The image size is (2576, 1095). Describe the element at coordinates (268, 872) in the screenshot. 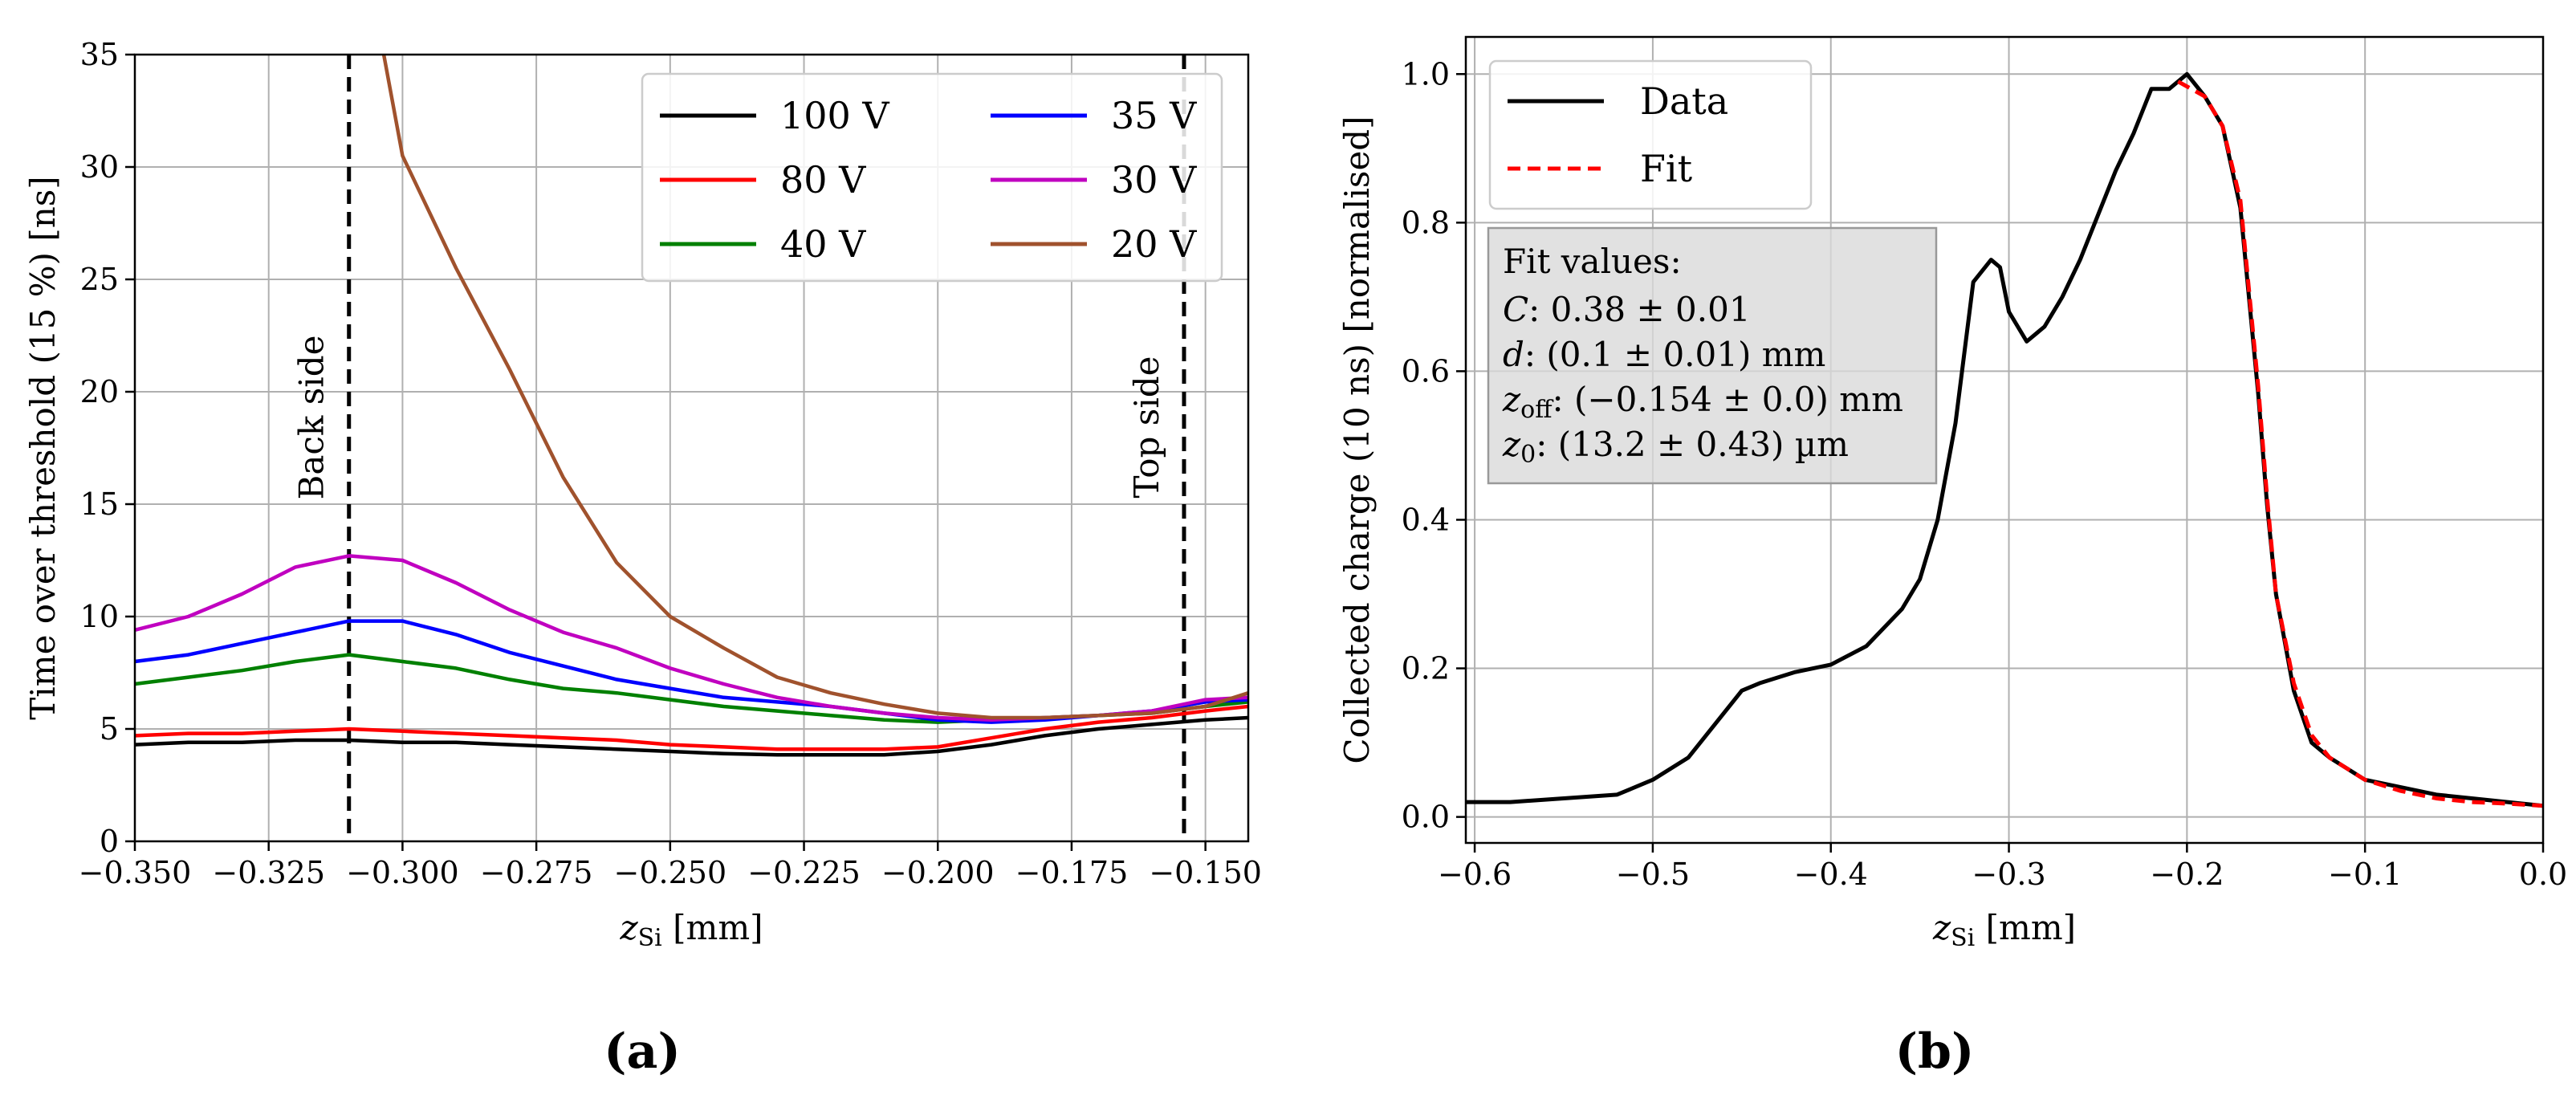

I see `x-tick-label: −0.325` at that location.